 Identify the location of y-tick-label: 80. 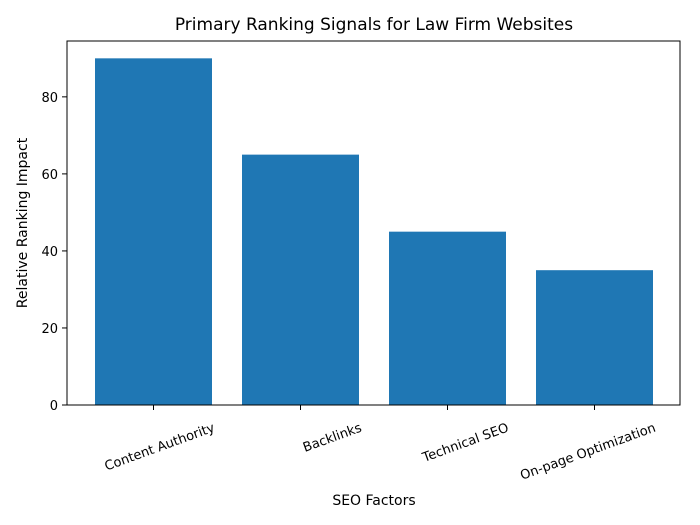
(49, 98).